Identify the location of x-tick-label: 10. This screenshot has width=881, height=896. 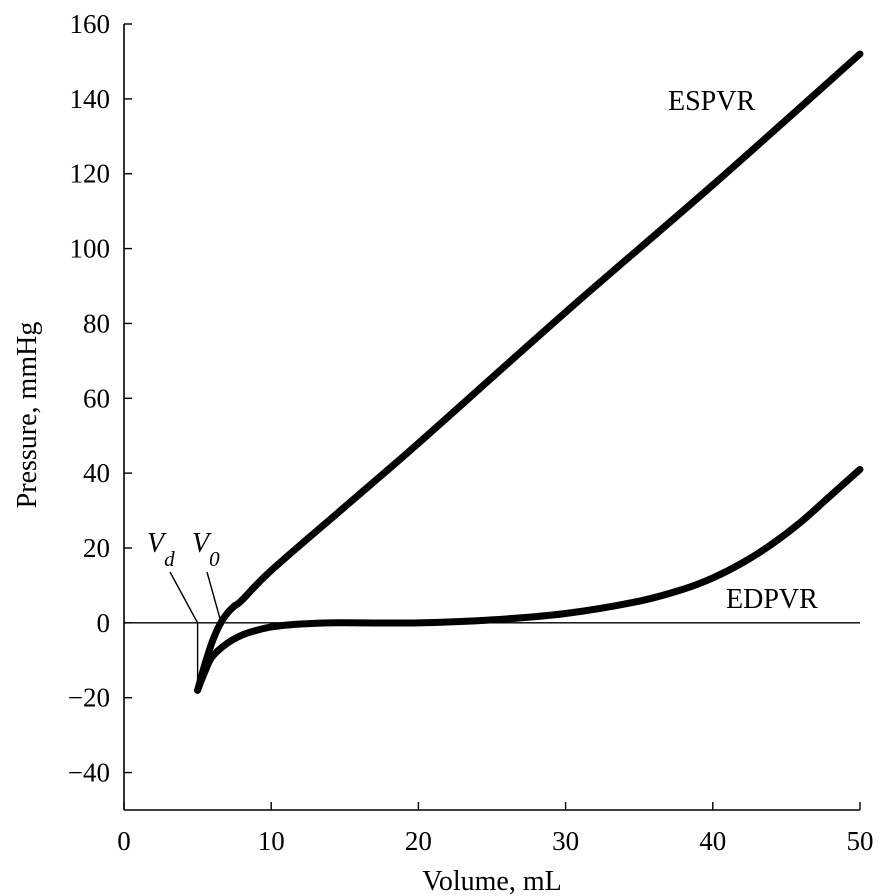
(271, 841).